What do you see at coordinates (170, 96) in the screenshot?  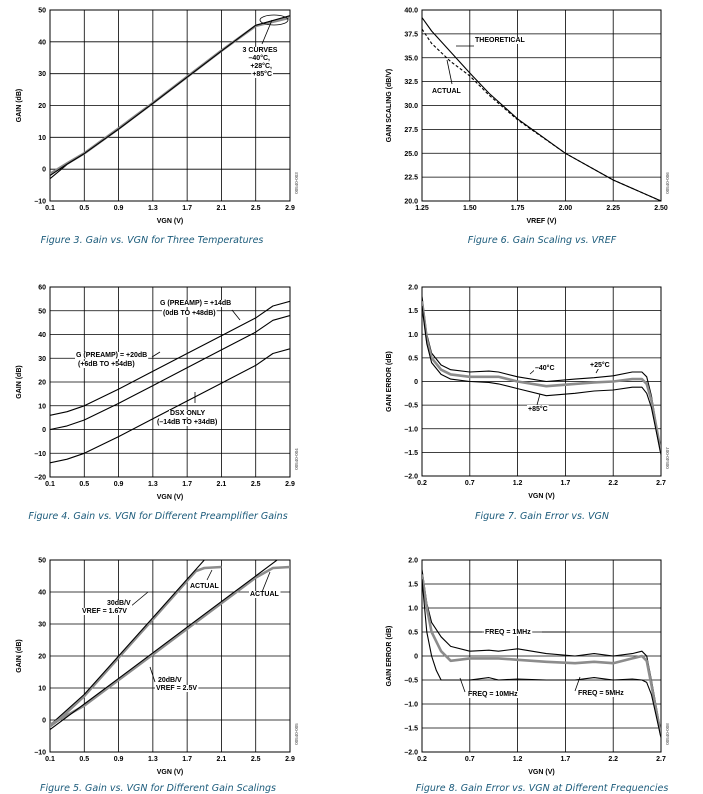 I see `series-line--28-c` at bounding box center [170, 96].